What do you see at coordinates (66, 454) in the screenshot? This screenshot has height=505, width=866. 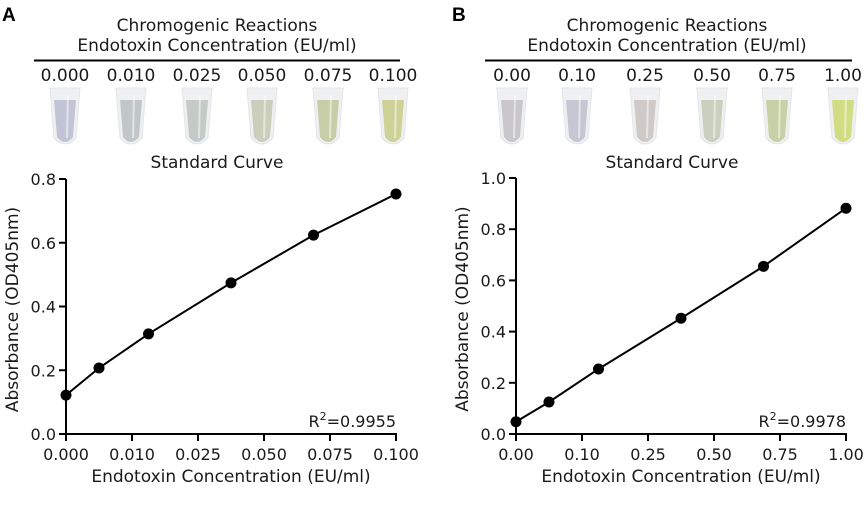 I see `x-tick-label: 0.000` at bounding box center [66, 454].